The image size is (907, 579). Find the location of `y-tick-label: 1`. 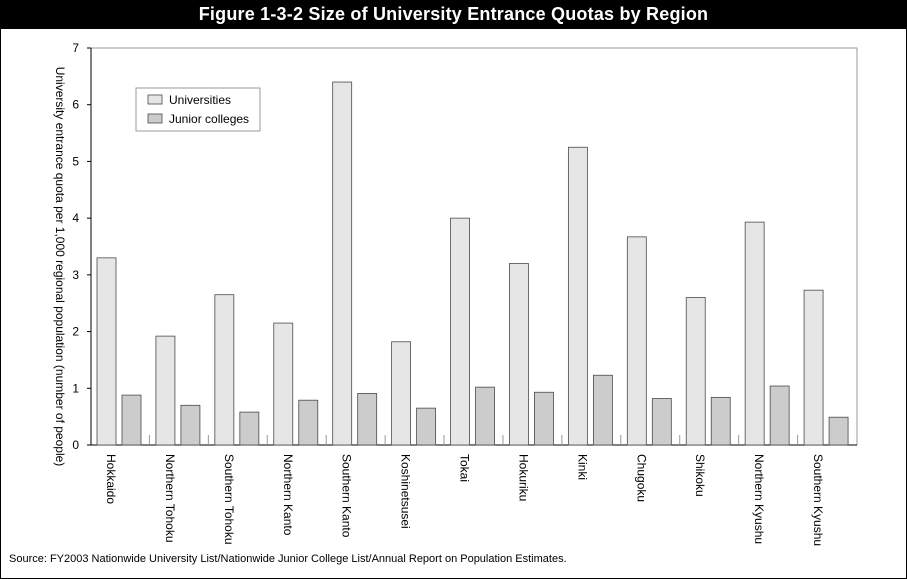

y-tick-label: 1 is located at coordinates (75, 388).